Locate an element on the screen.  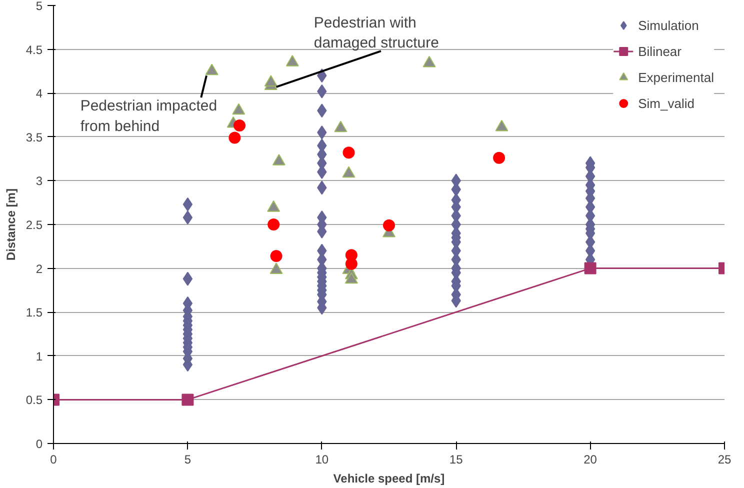
y-tick-label: 4 is located at coordinates (39, 93).